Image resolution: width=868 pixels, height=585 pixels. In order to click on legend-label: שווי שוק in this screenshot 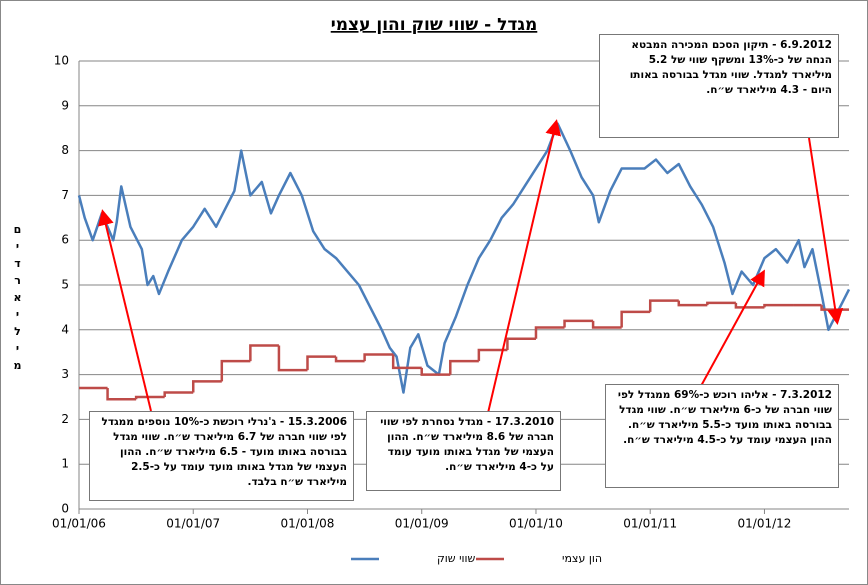, I will do `click(456, 558)`.